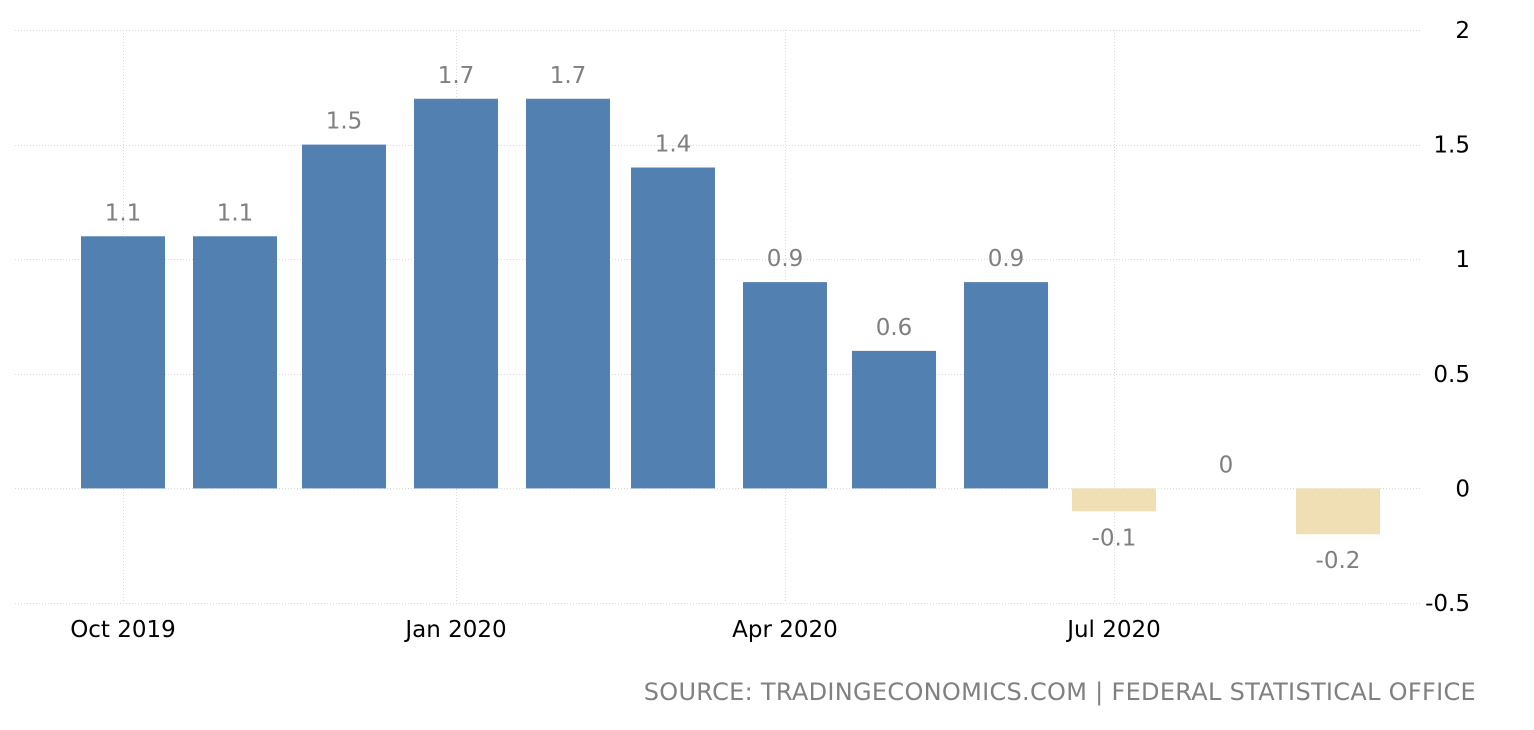 This screenshot has width=1534, height=730. What do you see at coordinates (1338, 561) in the screenshot?
I see `data-label: -0.2` at bounding box center [1338, 561].